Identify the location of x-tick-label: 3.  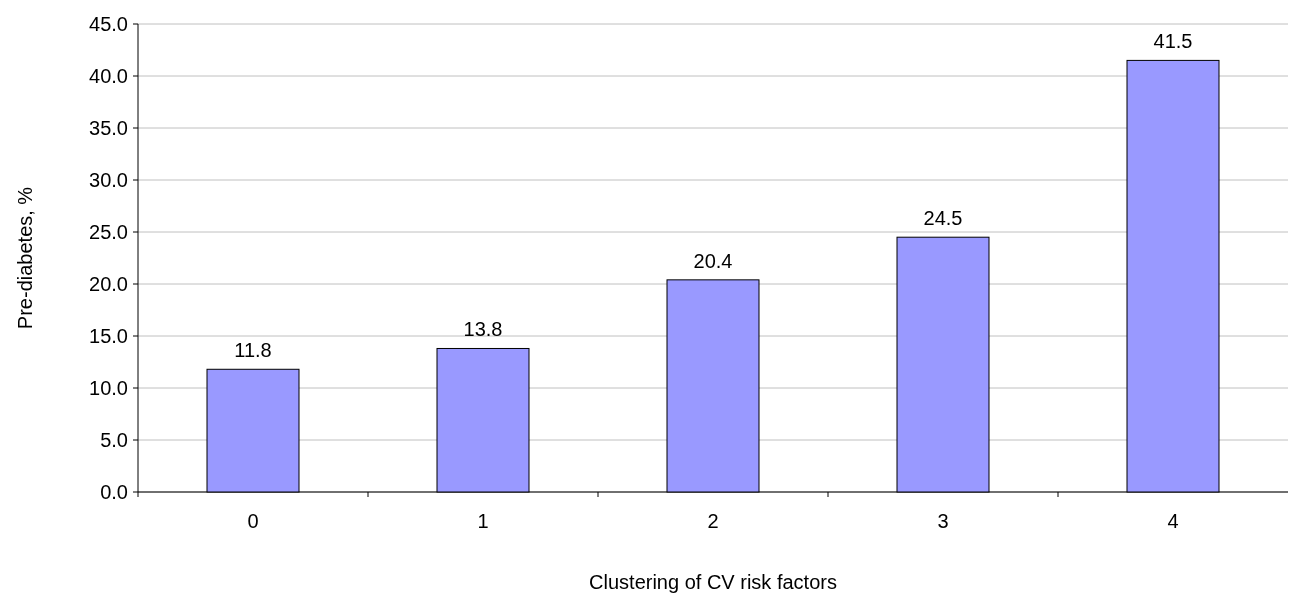
(943, 521).